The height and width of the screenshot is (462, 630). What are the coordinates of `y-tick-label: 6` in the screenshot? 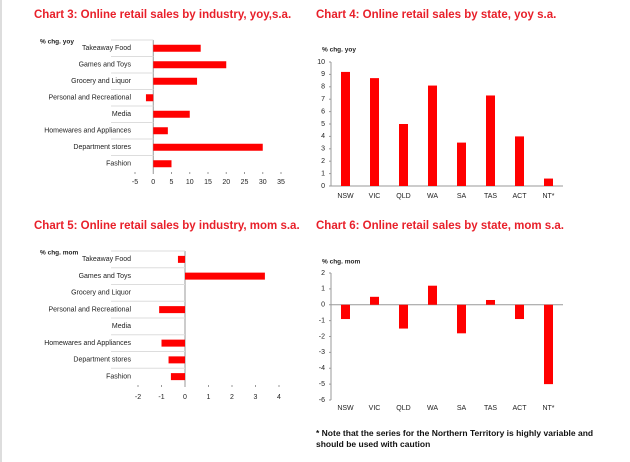 It's located at (323, 111).